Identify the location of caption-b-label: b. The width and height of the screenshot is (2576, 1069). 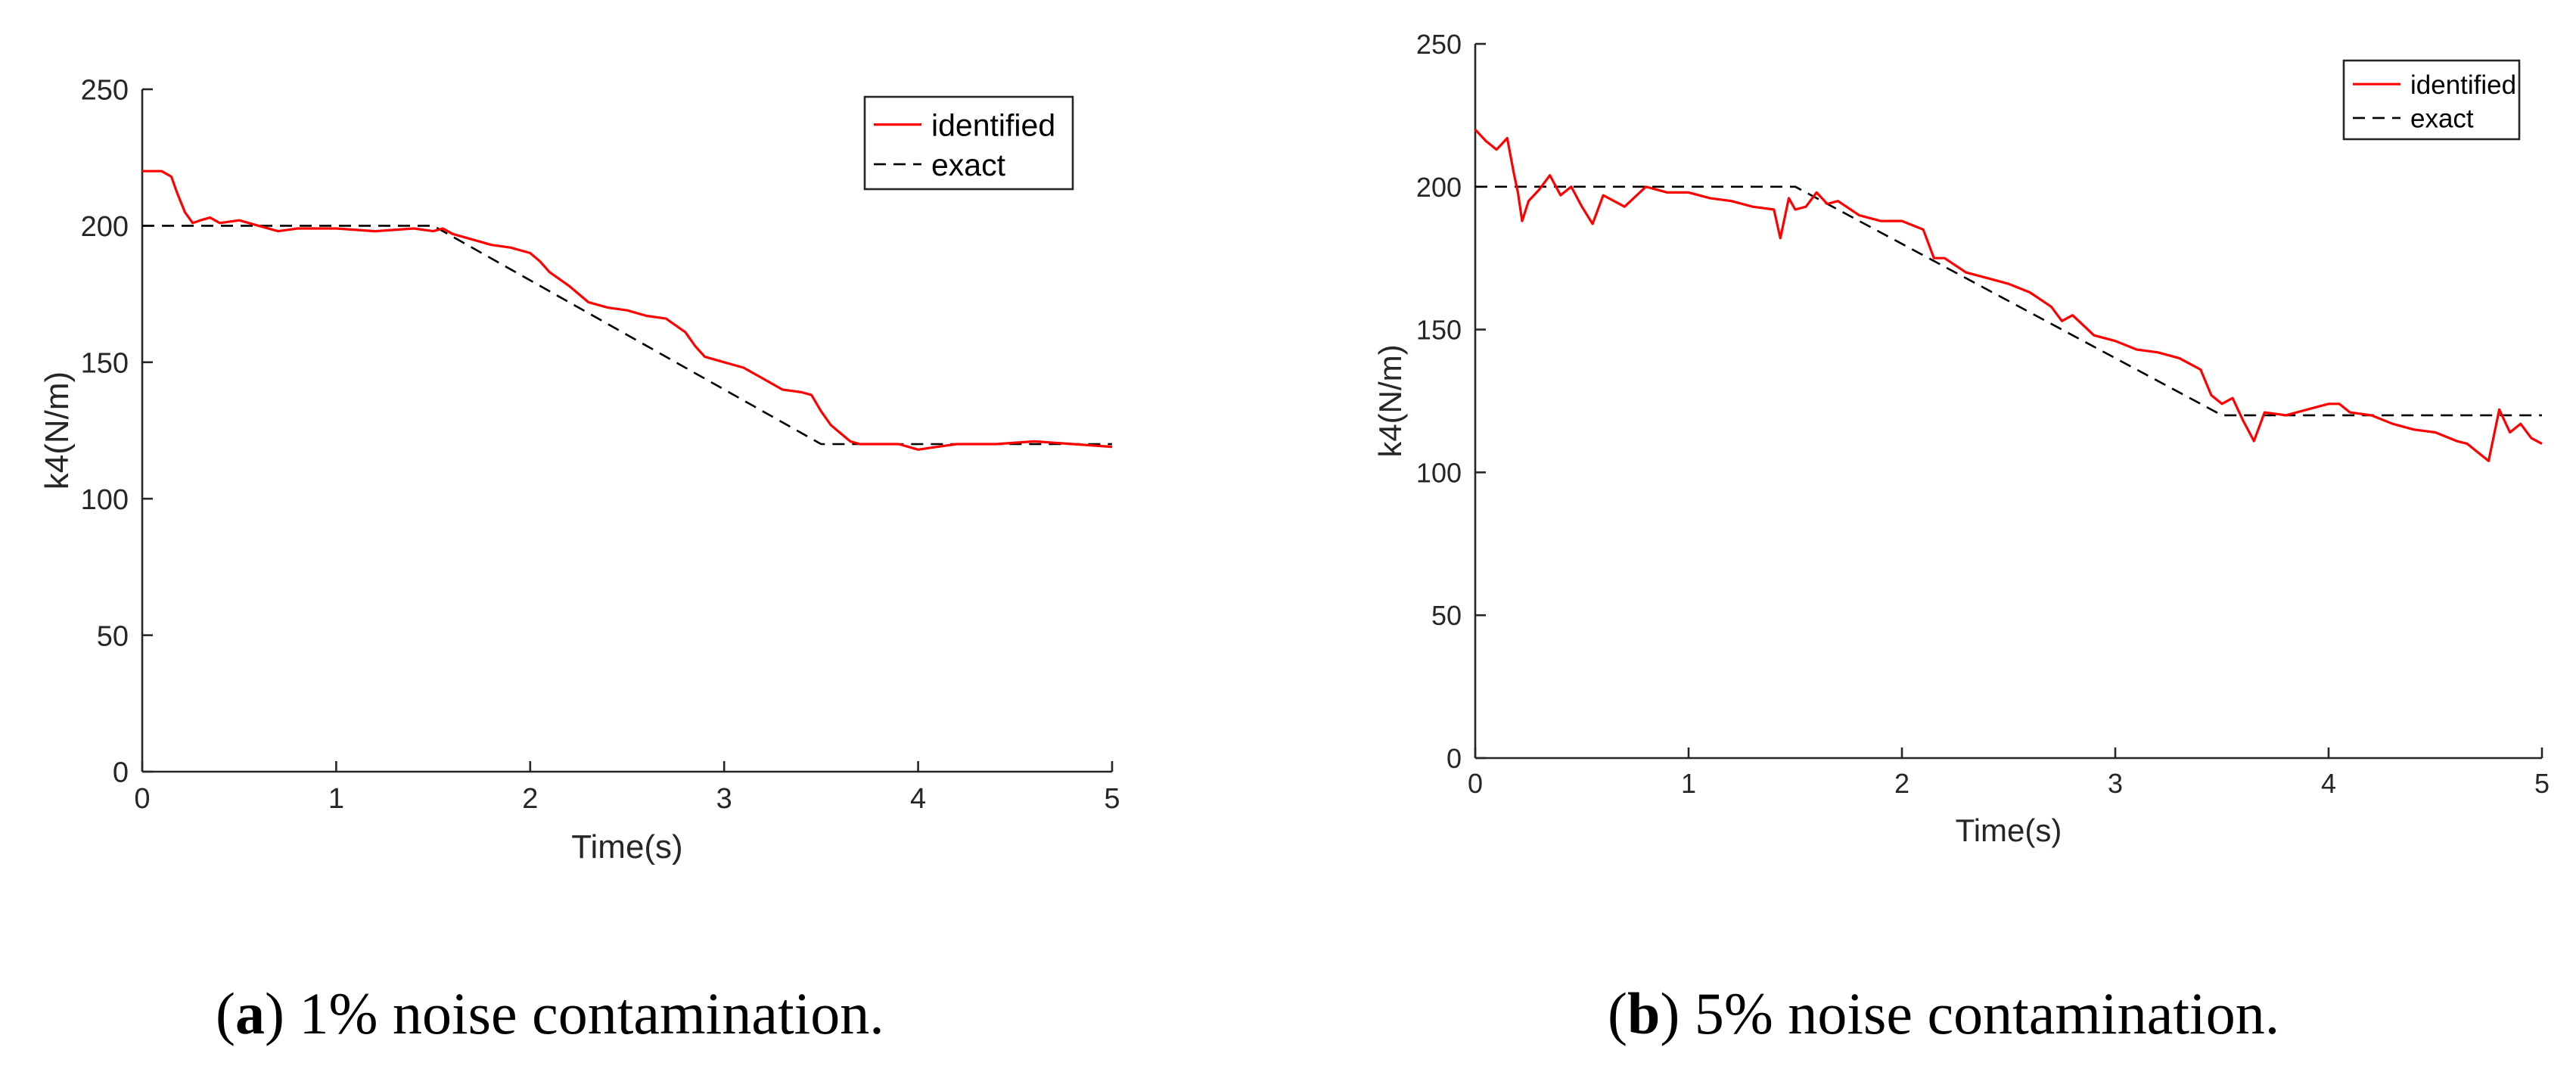
(1644, 1013).